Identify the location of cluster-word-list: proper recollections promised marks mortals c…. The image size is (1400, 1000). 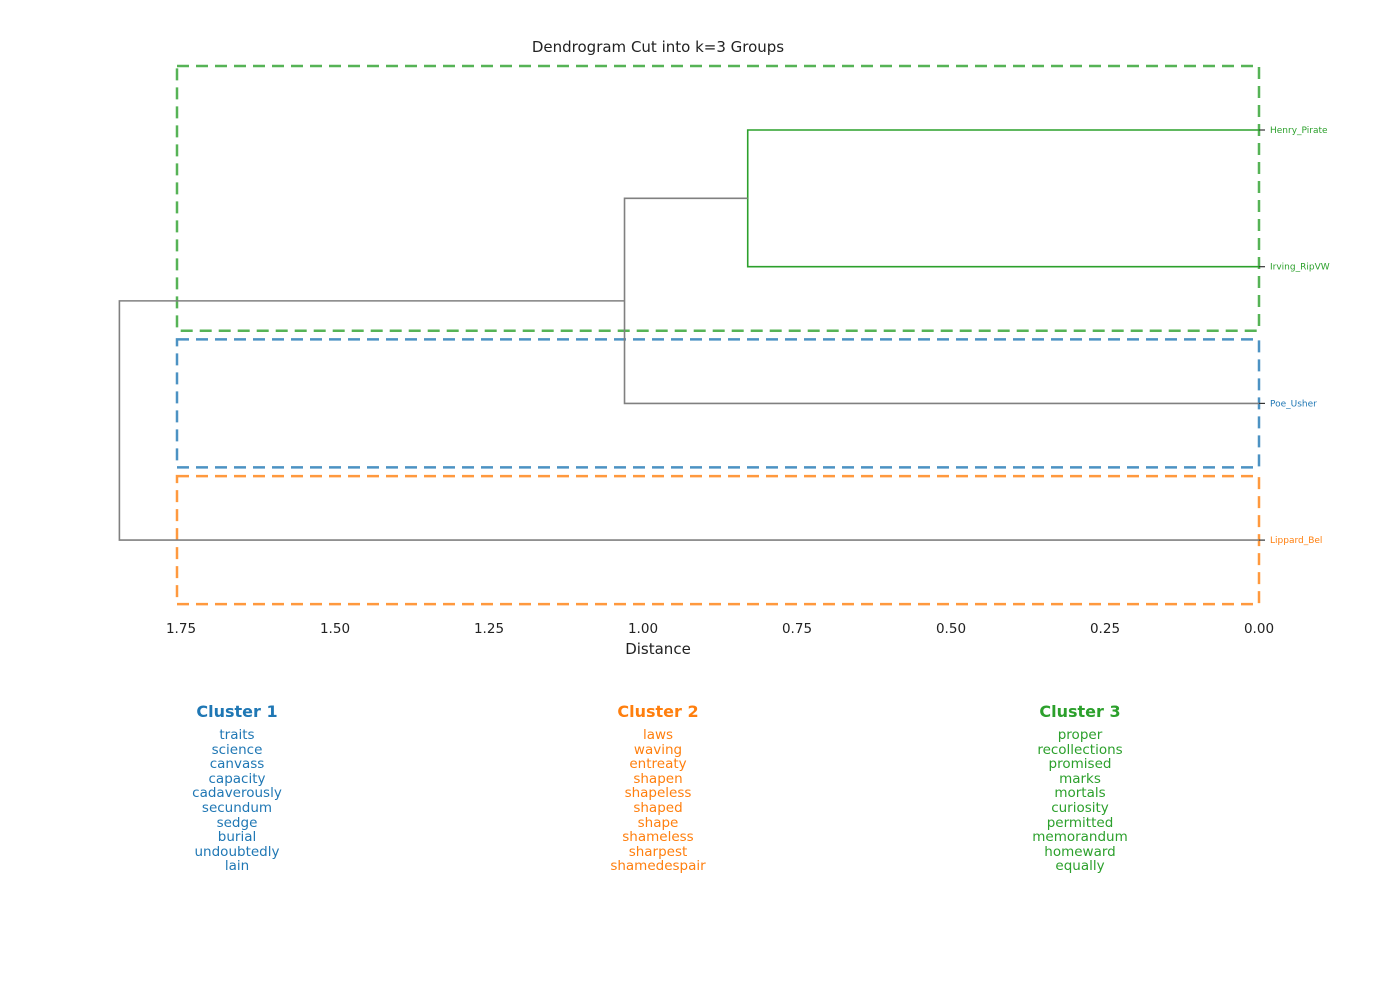
(1080, 801).